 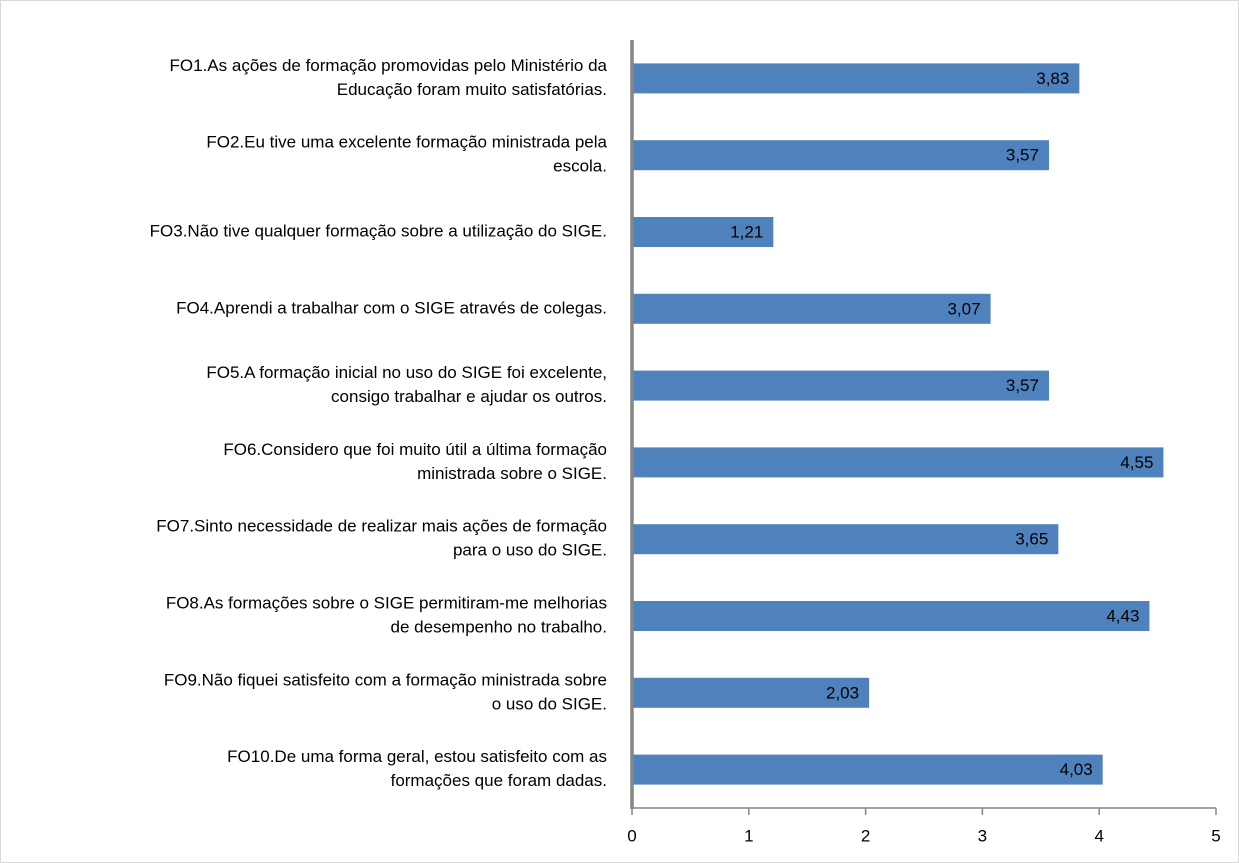 What do you see at coordinates (469, 396) in the screenshot?
I see `y-tick-label: consigo trabalhar e ajudar os outros.` at bounding box center [469, 396].